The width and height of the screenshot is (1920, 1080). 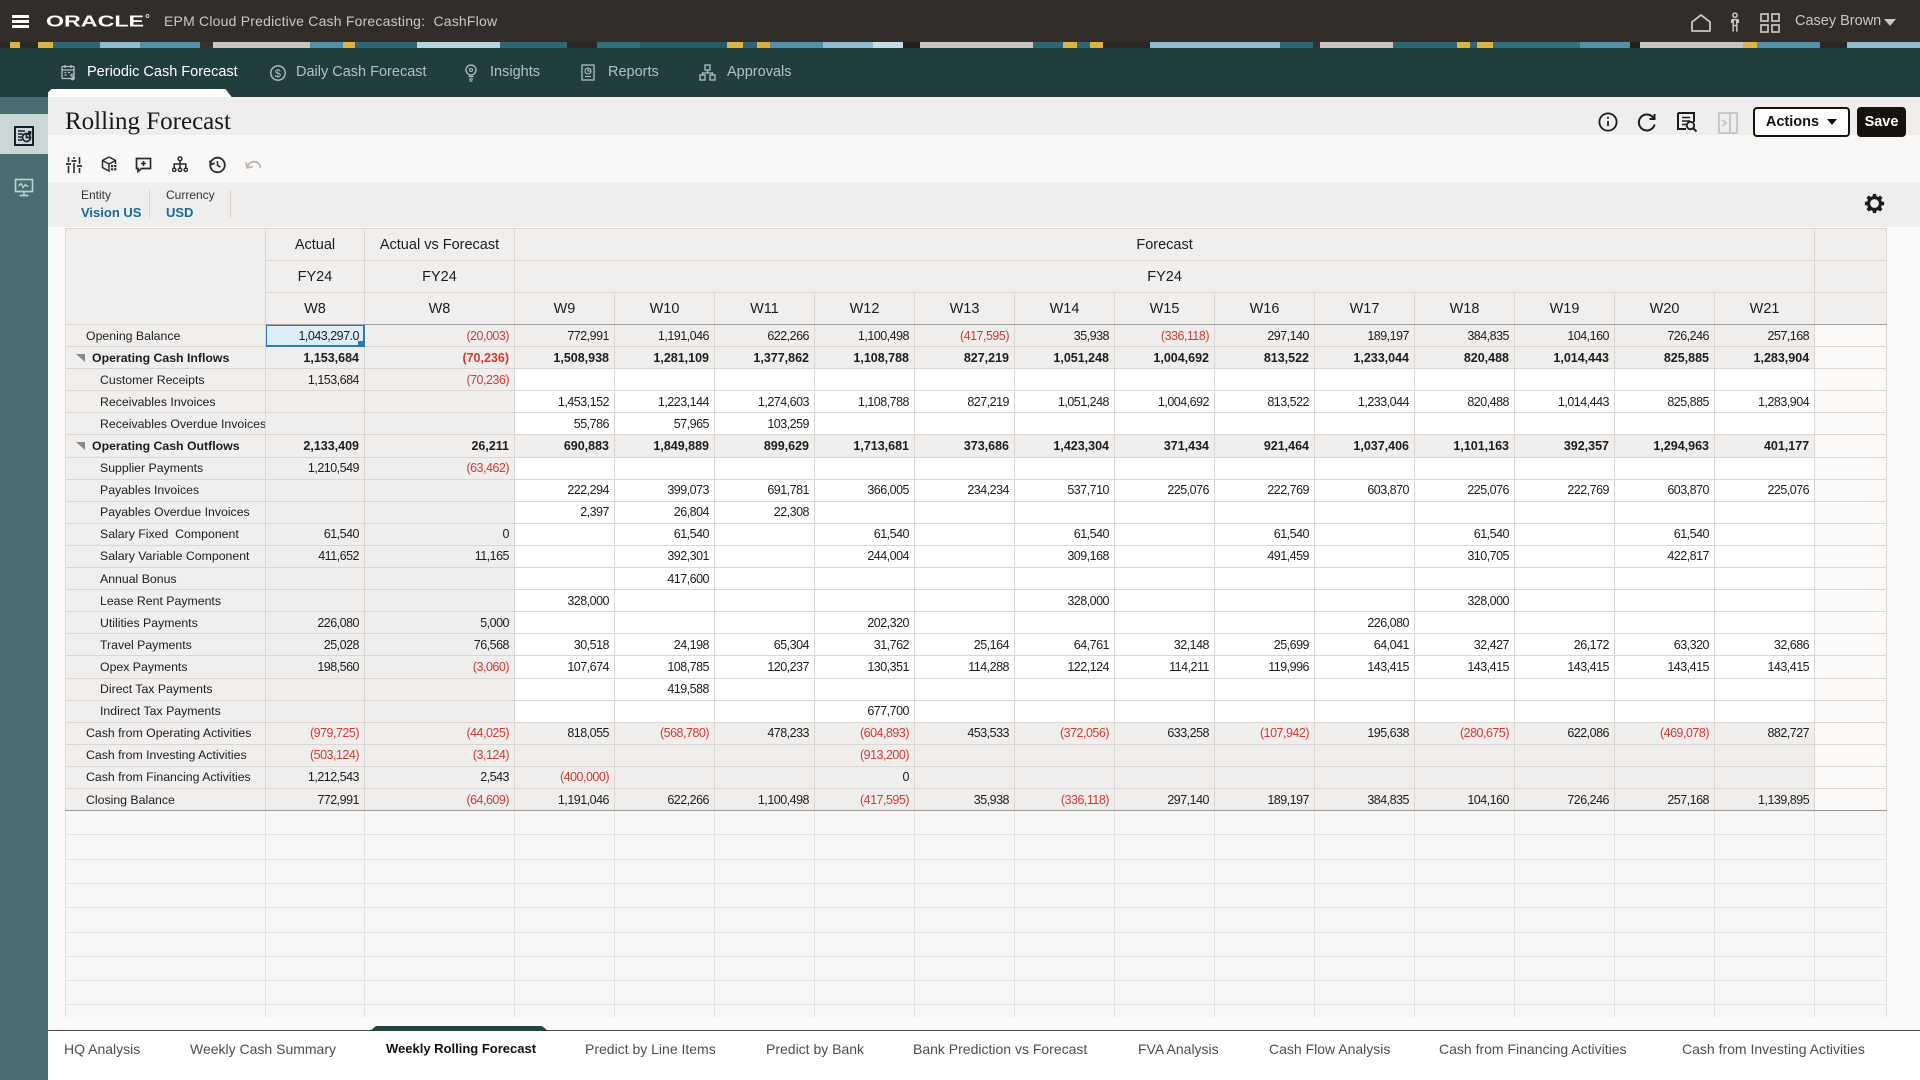 What do you see at coordinates (95, 22) in the screenshot?
I see `svg-text: ORACLE` at bounding box center [95, 22].